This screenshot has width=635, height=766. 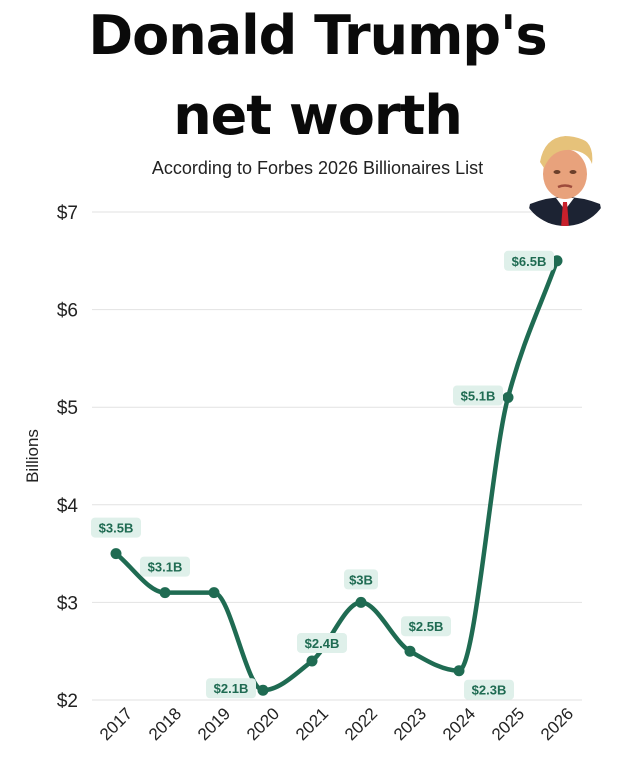 I want to click on y-tick-label: $6, so click(x=67, y=311).